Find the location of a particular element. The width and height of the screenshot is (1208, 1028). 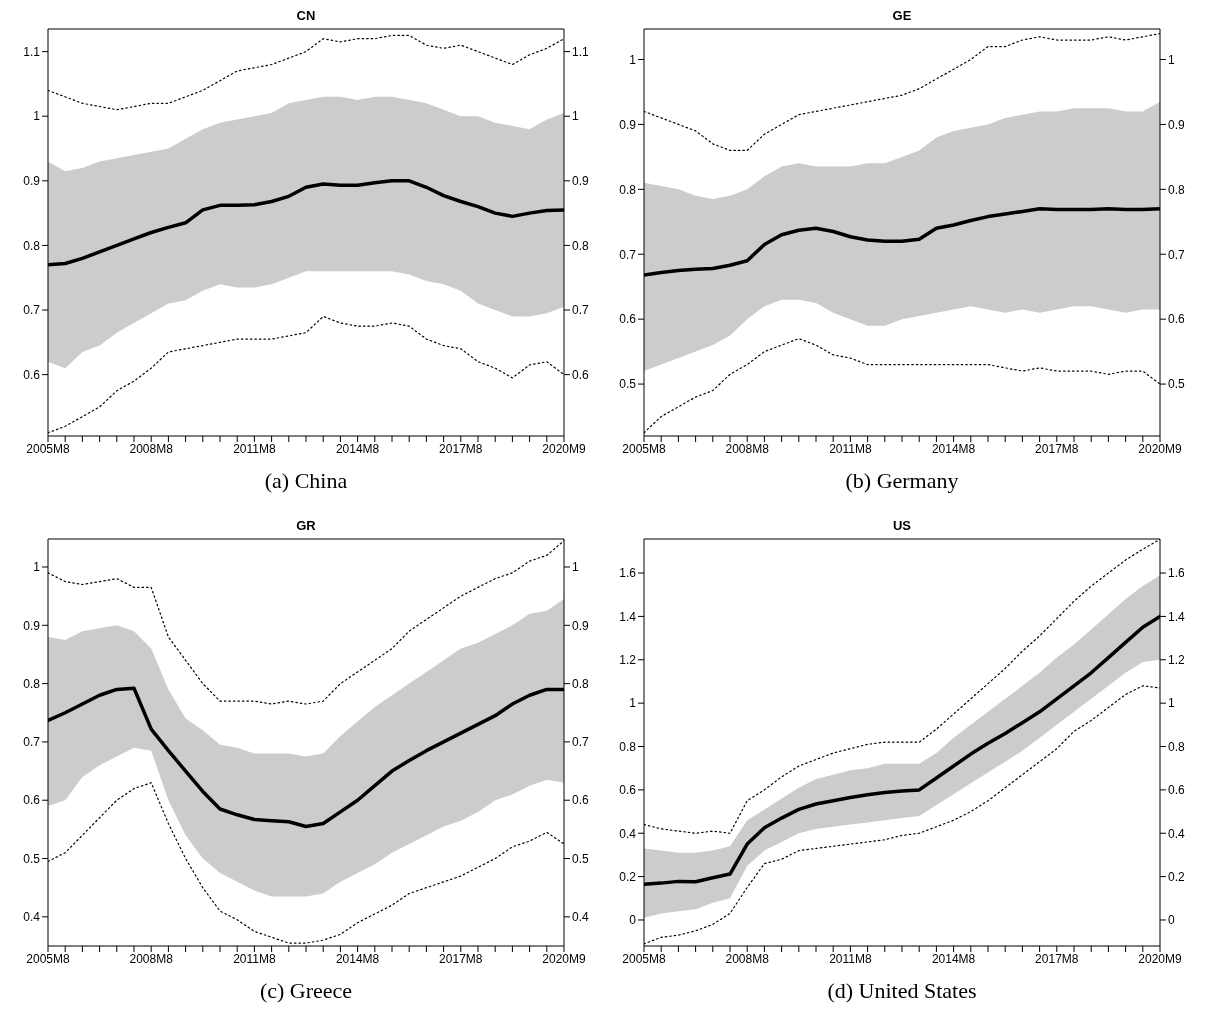

y-tick-label: 0 is located at coordinates (633, 920).